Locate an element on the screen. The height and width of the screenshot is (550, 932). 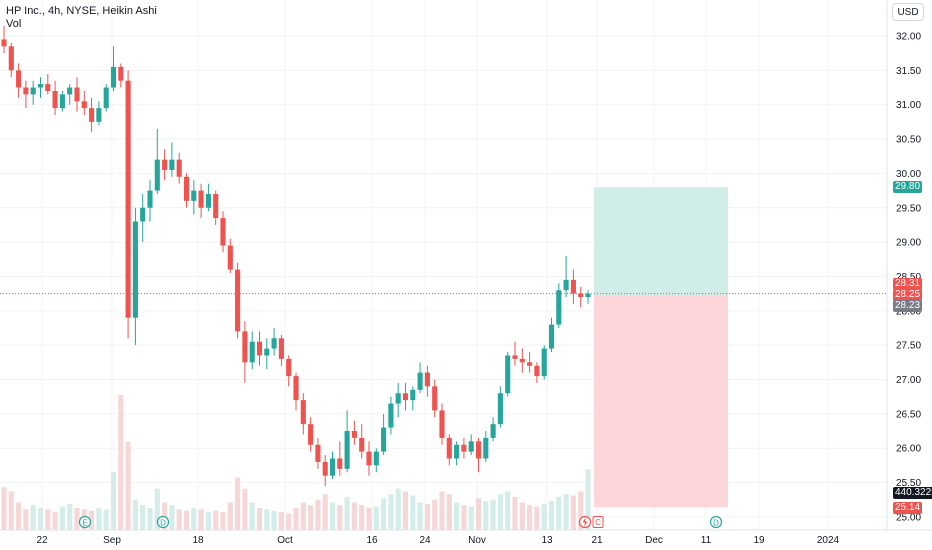
chart-header: HP Inc., 4h, NYSE, Heikin Ashi Vol is located at coordinates (81, 18).